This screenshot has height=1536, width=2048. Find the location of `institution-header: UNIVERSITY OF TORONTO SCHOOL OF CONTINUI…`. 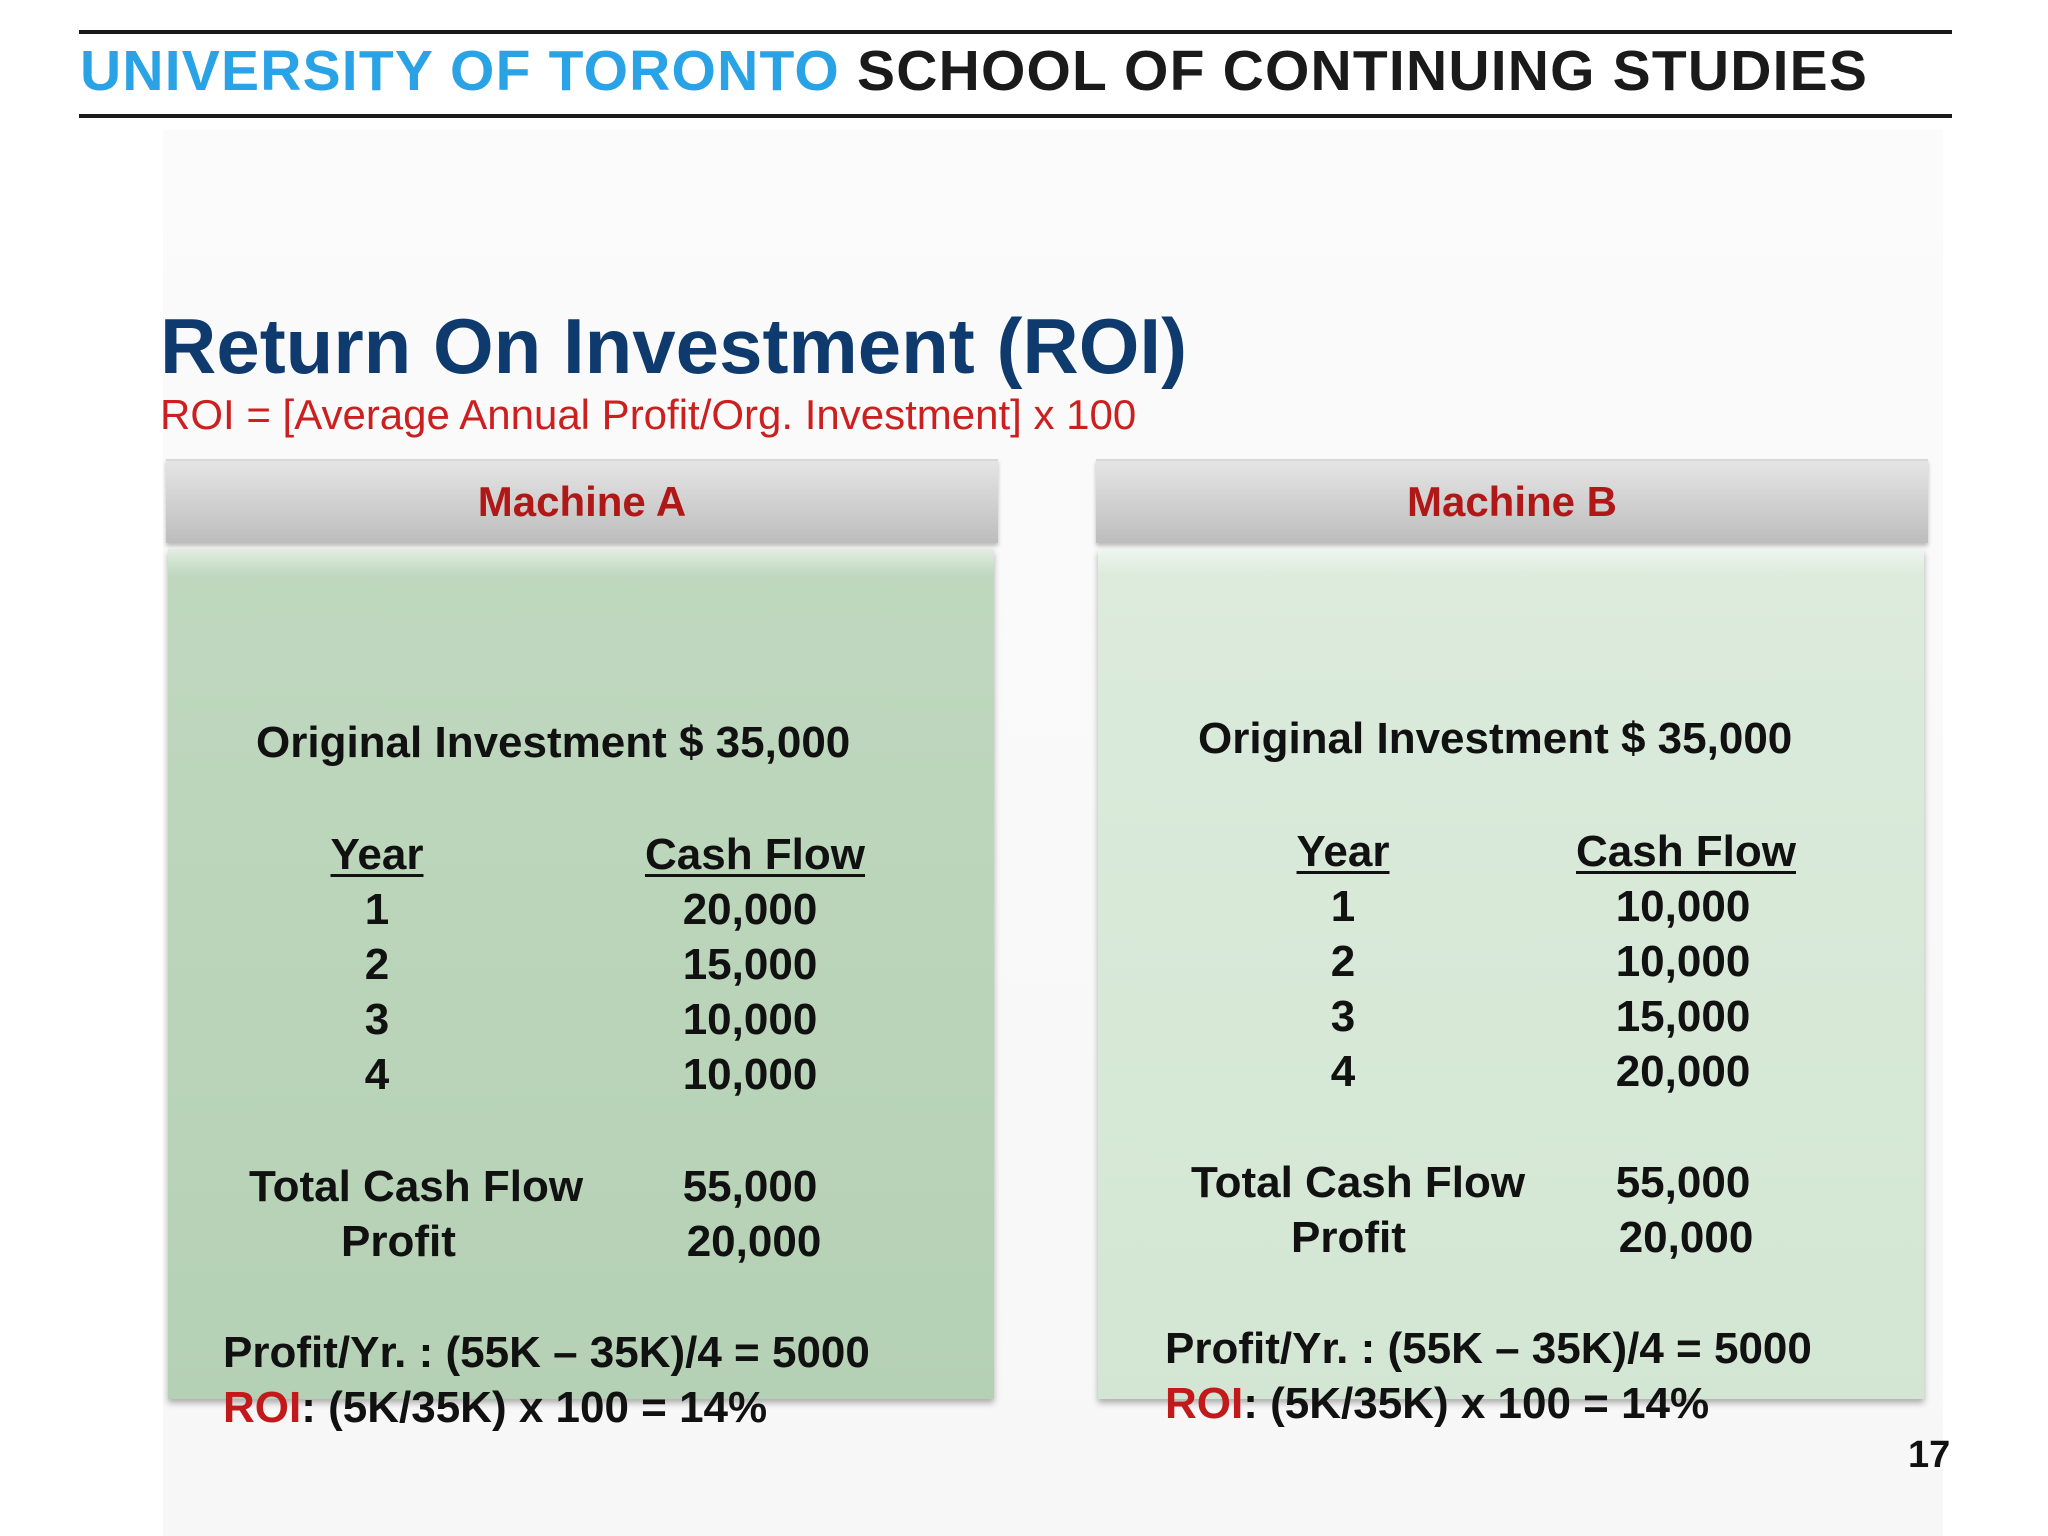

institution-header: UNIVERSITY OF TORONTO SCHOOL OF CONTINUI… is located at coordinates (974, 71).